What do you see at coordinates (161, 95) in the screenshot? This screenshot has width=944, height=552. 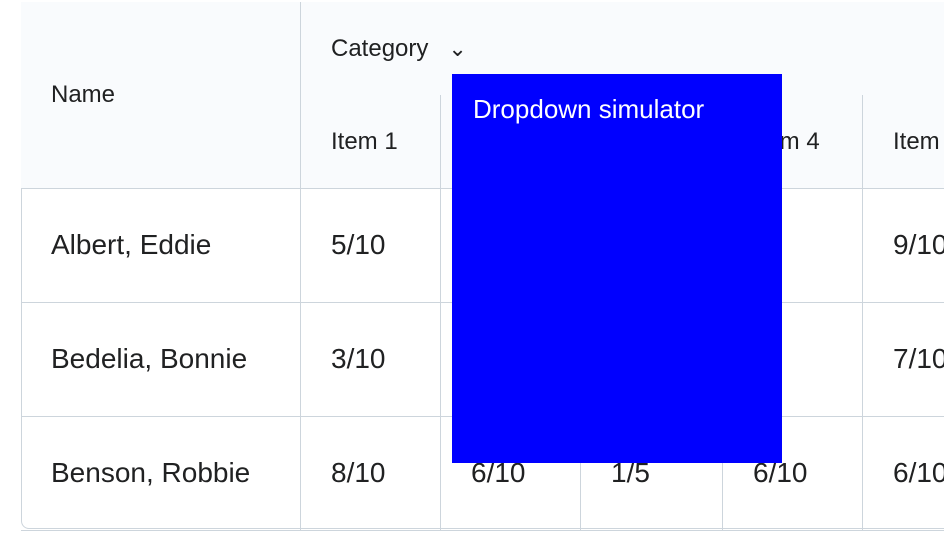 I see `name-header: Name` at bounding box center [161, 95].